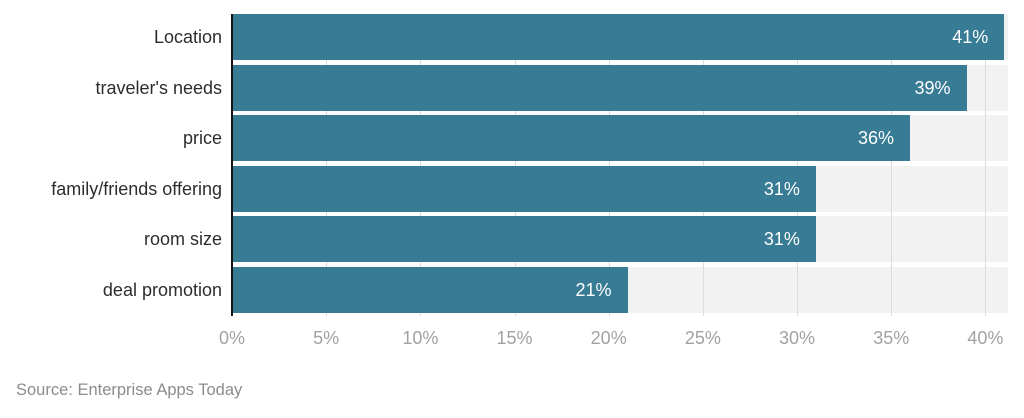 This screenshot has width=1024, height=418. I want to click on x-tick-label: 0%, so click(232, 338).